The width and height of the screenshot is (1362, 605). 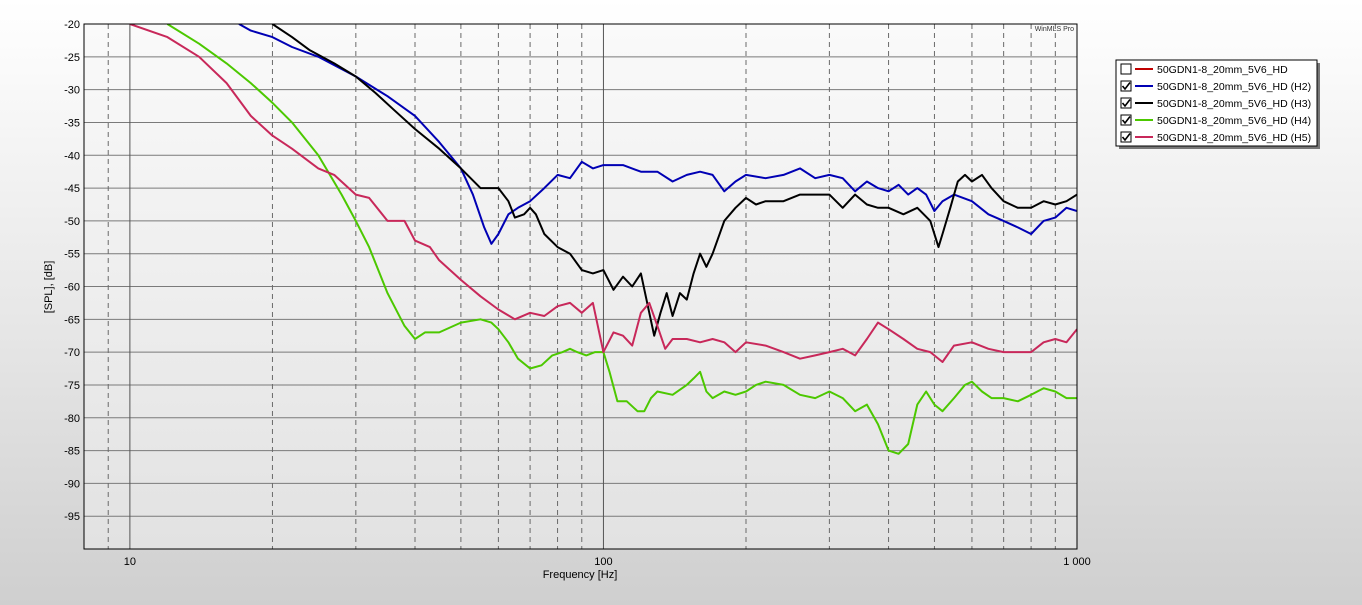 What do you see at coordinates (72, 255) in the screenshot?
I see `y-tick-label: -55` at bounding box center [72, 255].